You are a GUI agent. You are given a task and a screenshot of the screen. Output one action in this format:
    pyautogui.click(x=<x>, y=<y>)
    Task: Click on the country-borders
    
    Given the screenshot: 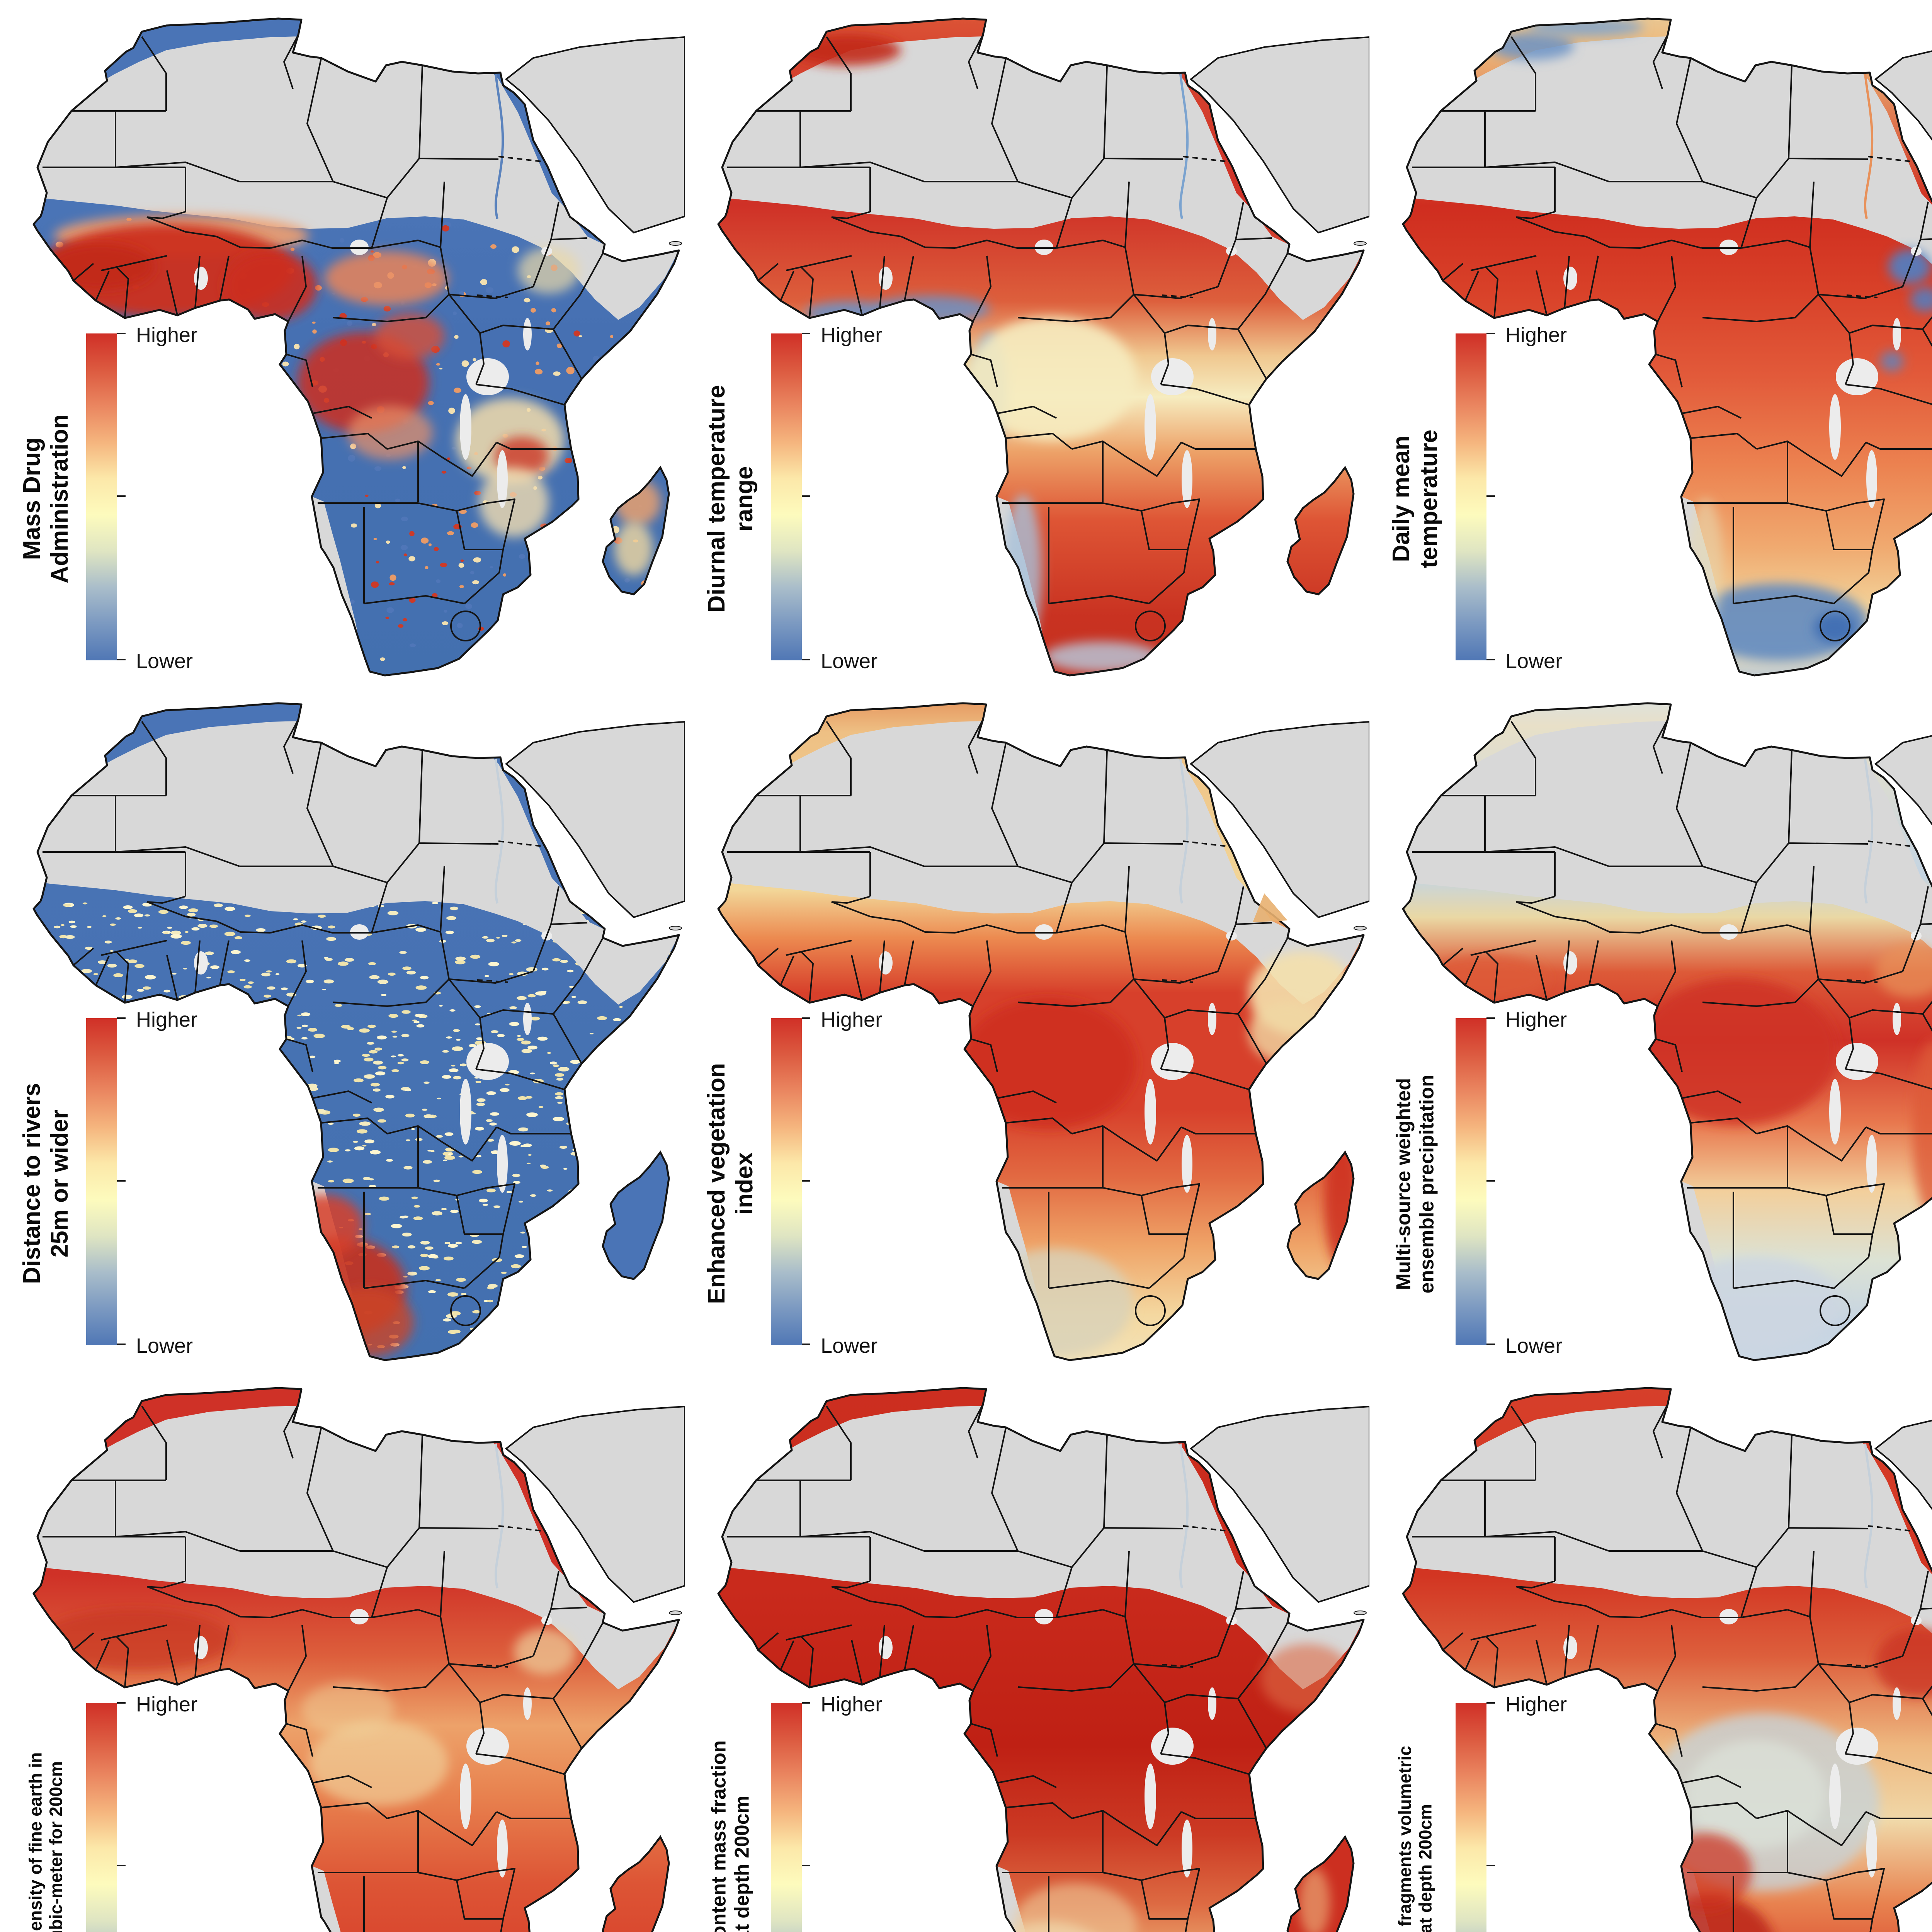 What is the action you would take?
    pyautogui.click(x=1007, y=337)
    